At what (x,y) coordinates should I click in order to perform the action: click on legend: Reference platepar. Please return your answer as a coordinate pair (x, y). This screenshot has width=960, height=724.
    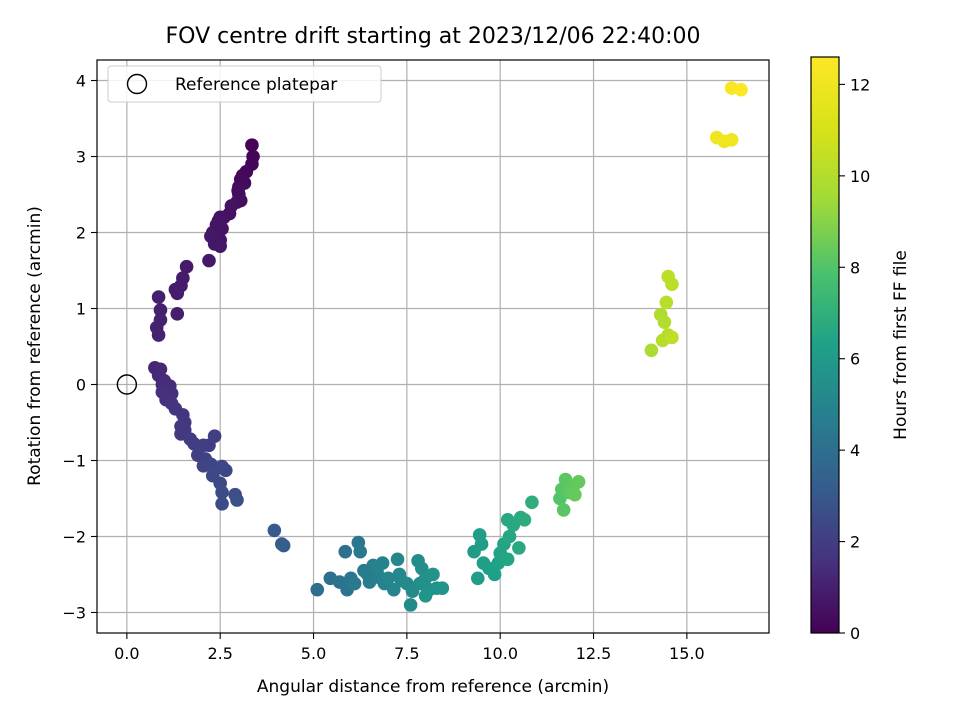
    Looking at the image, I should click on (244, 84).